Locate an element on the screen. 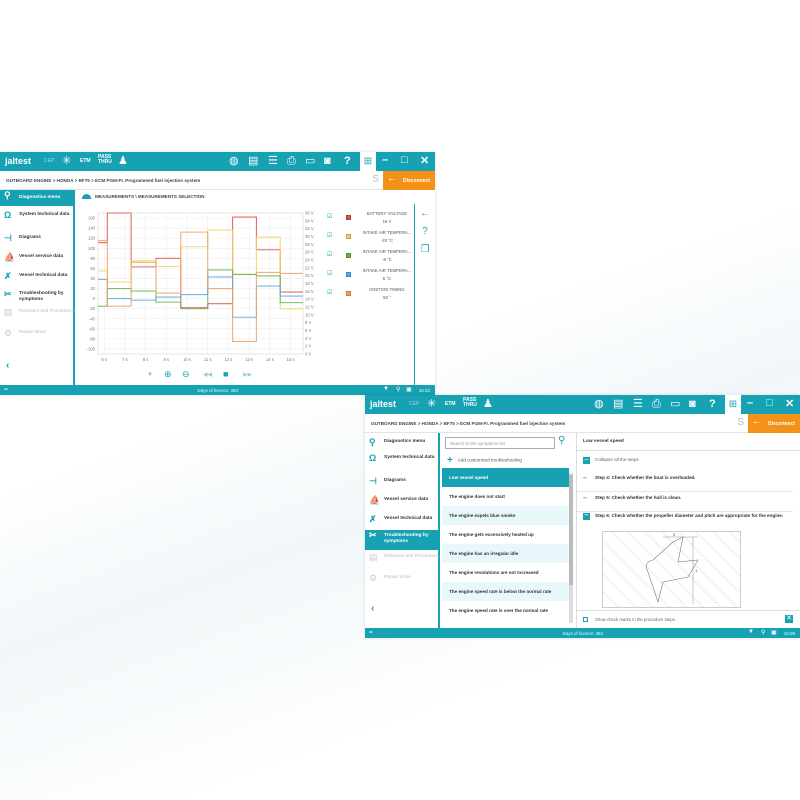  y-tick-label: -40 is located at coordinates (92, 318).